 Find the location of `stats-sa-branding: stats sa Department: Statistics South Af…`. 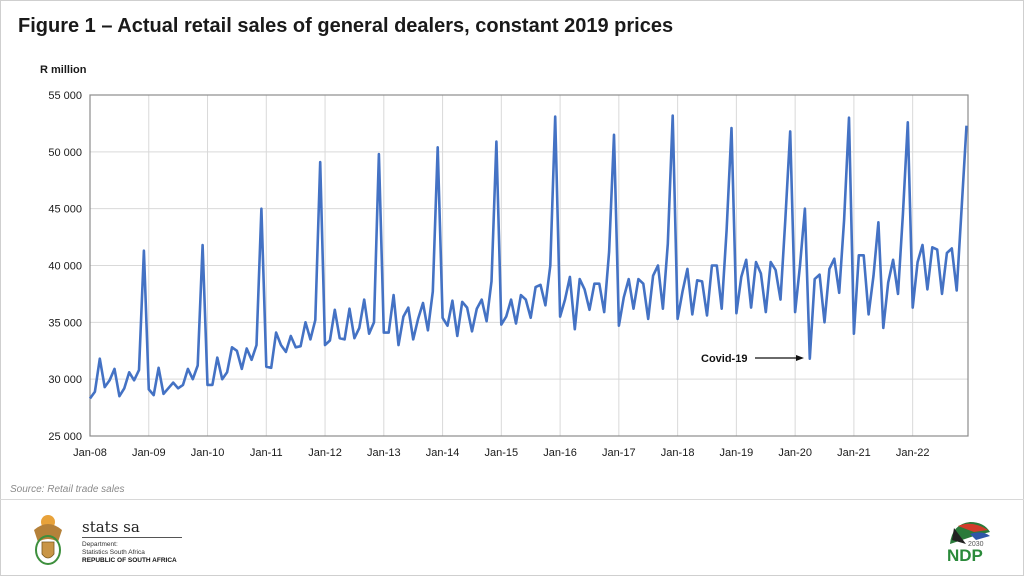

stats-sa-branding: stats sa Department: Statistics South Af… is located at coordinates (132, 541).